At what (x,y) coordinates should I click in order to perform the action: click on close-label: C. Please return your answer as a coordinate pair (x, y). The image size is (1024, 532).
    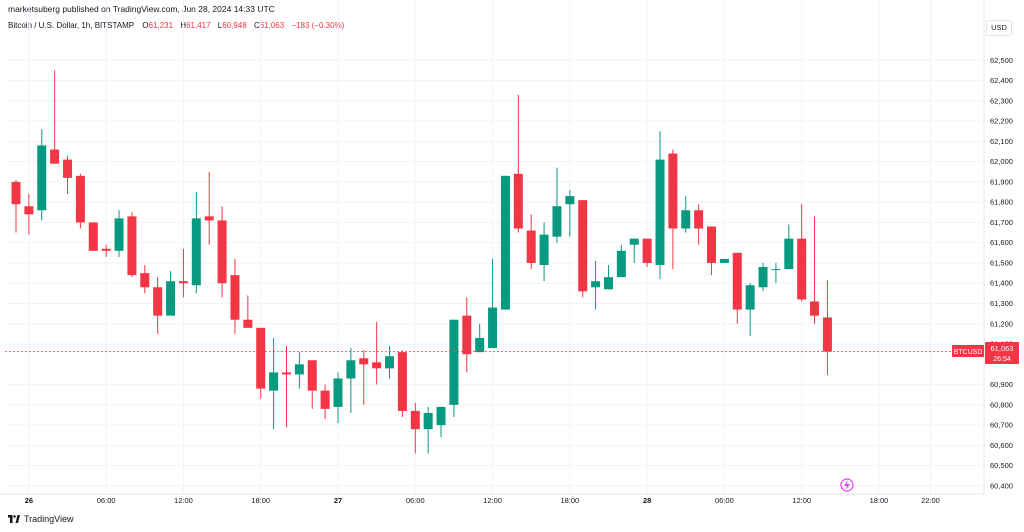
    Looking at the image, I should click on (256, 25).